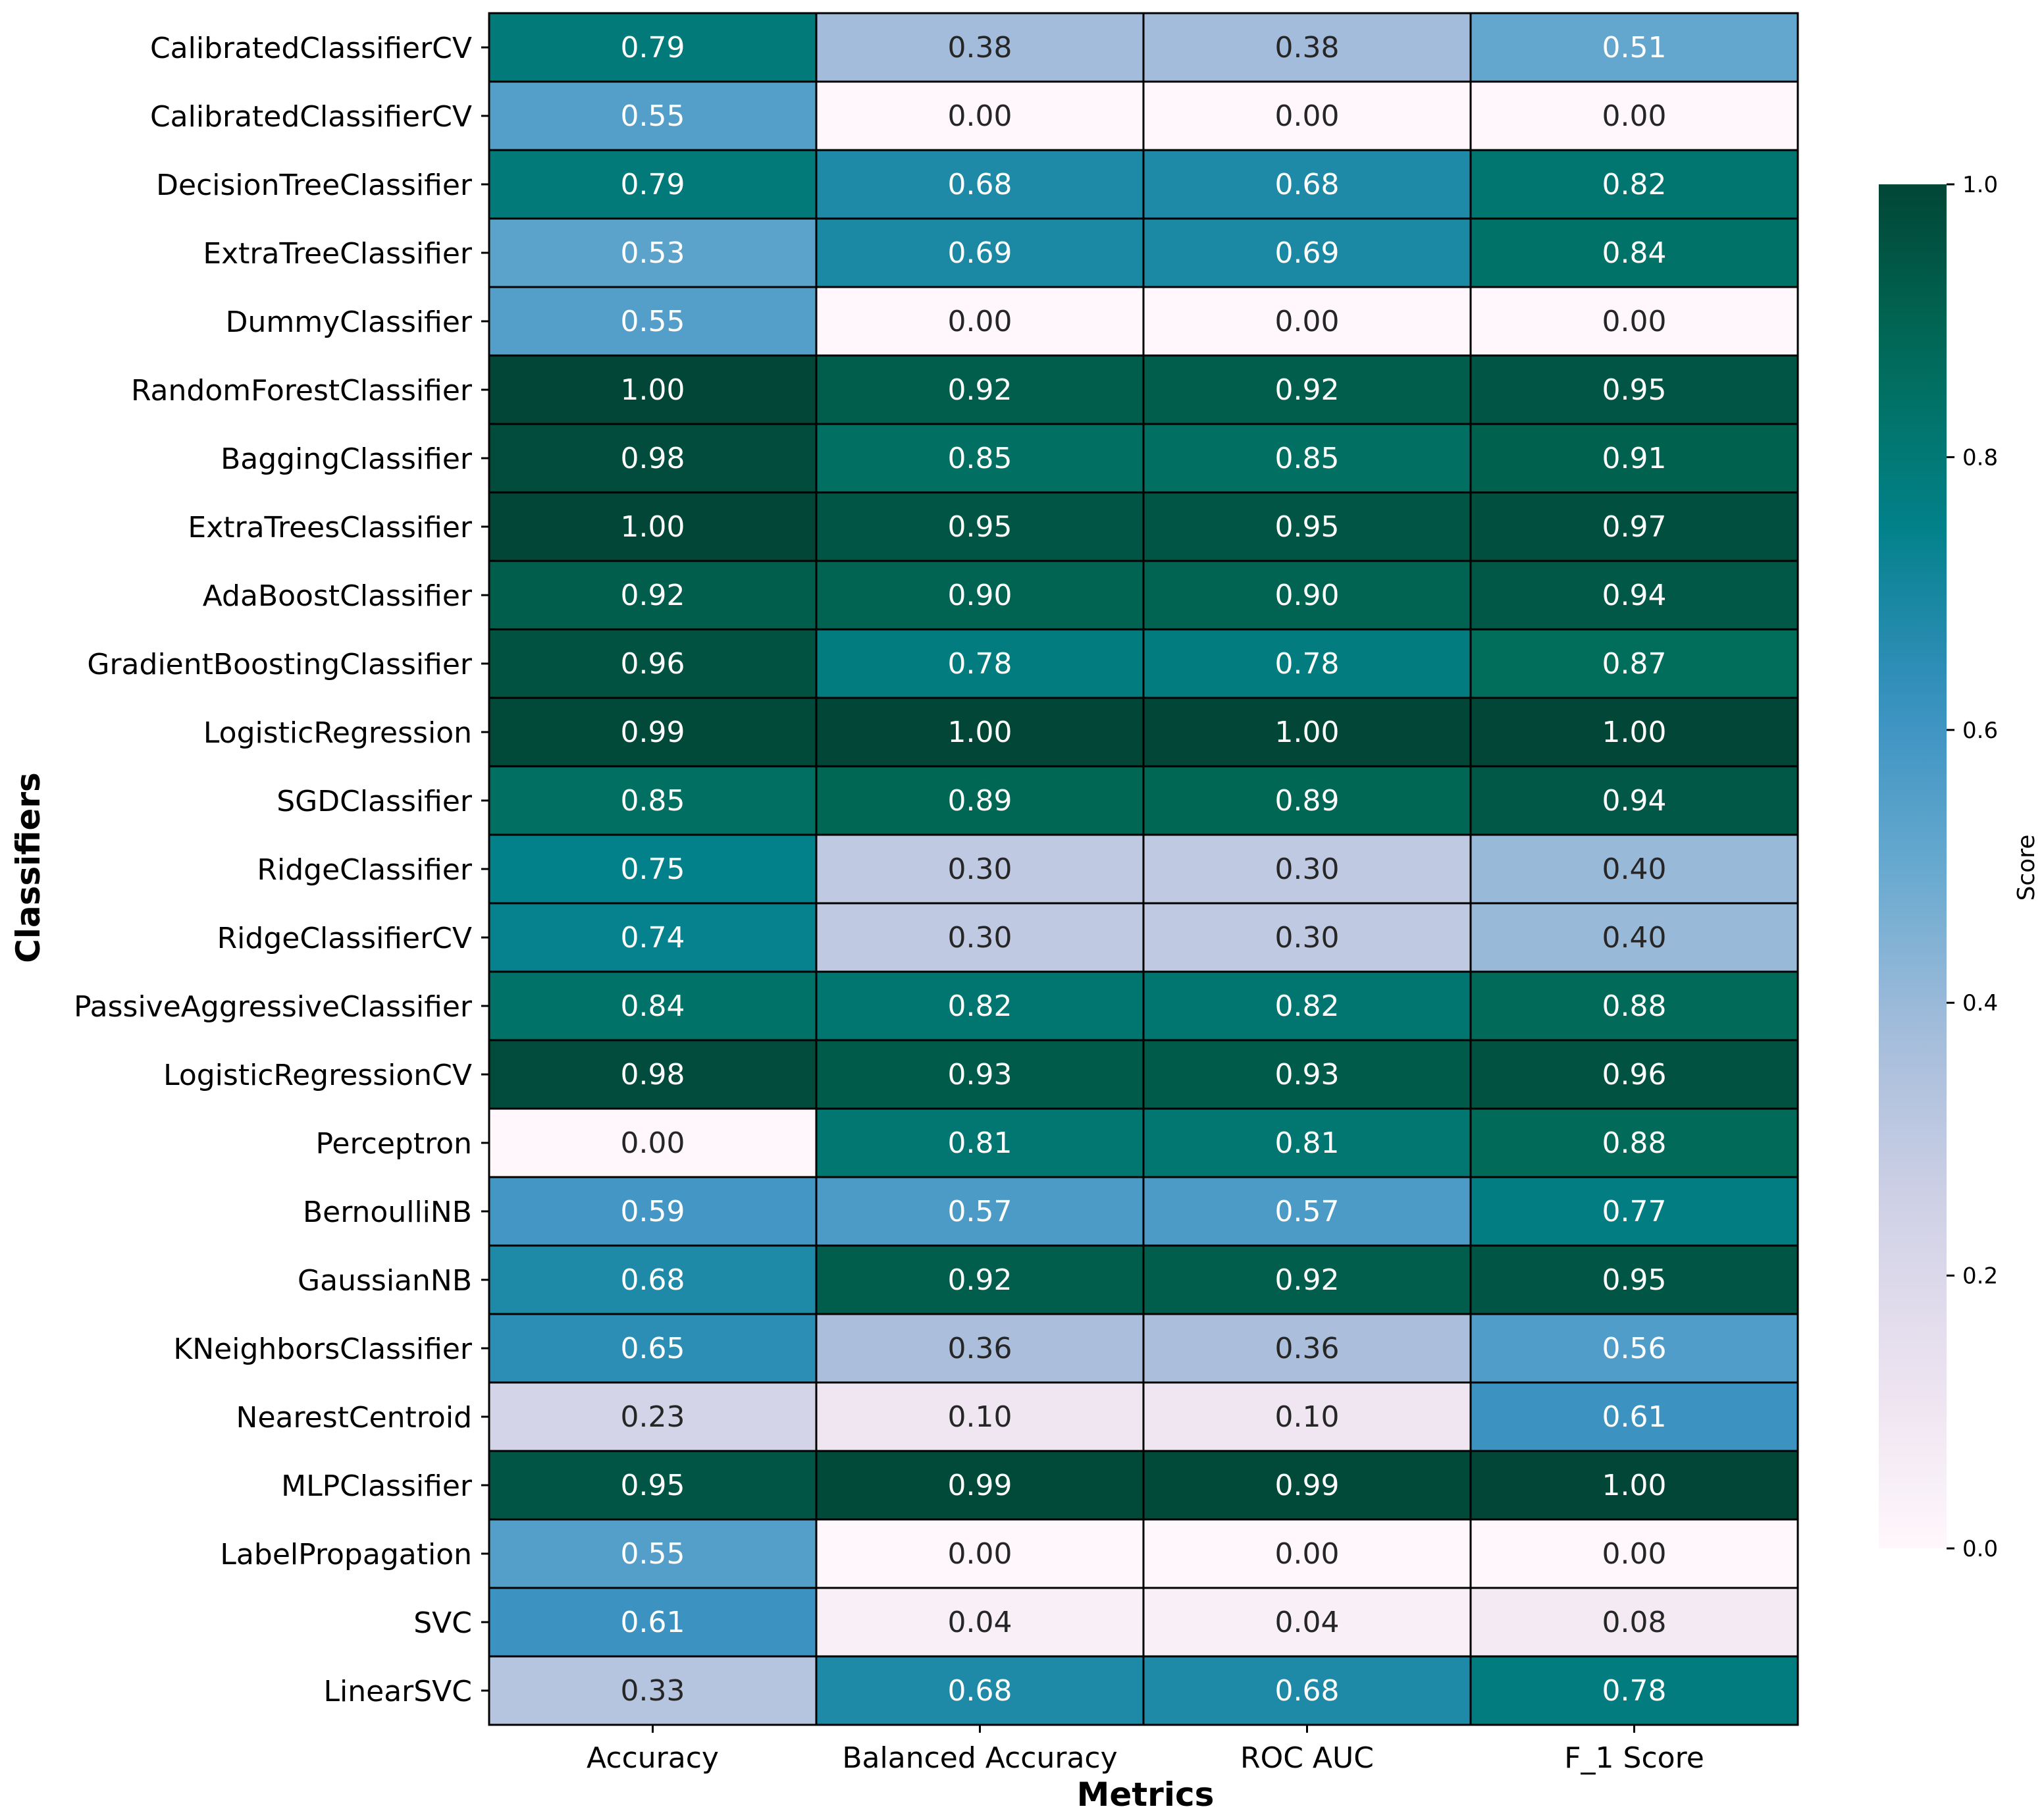 The image size is (2044, 1817). I want to click on y-tick-label: Perceptron, so click(393, 1144).